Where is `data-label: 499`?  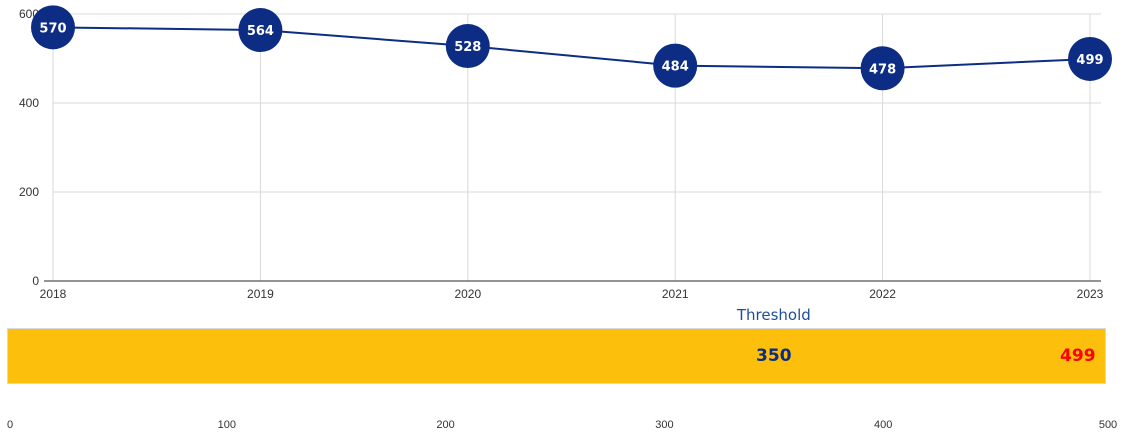
data-label: 499 is located at coordinates (1089, 60).